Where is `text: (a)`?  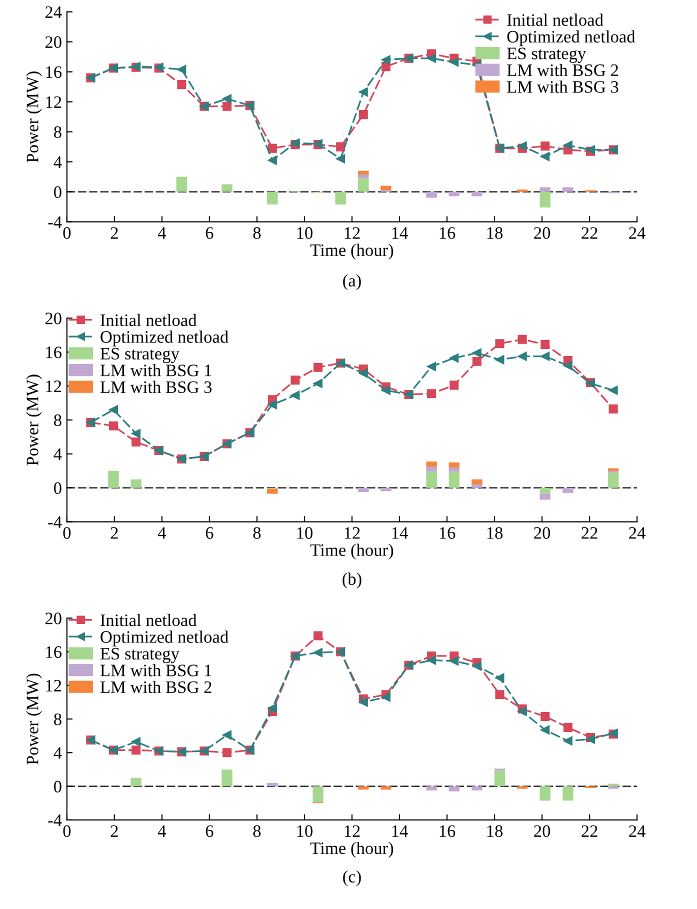
text: (a) is located at coordinates (352, 282).